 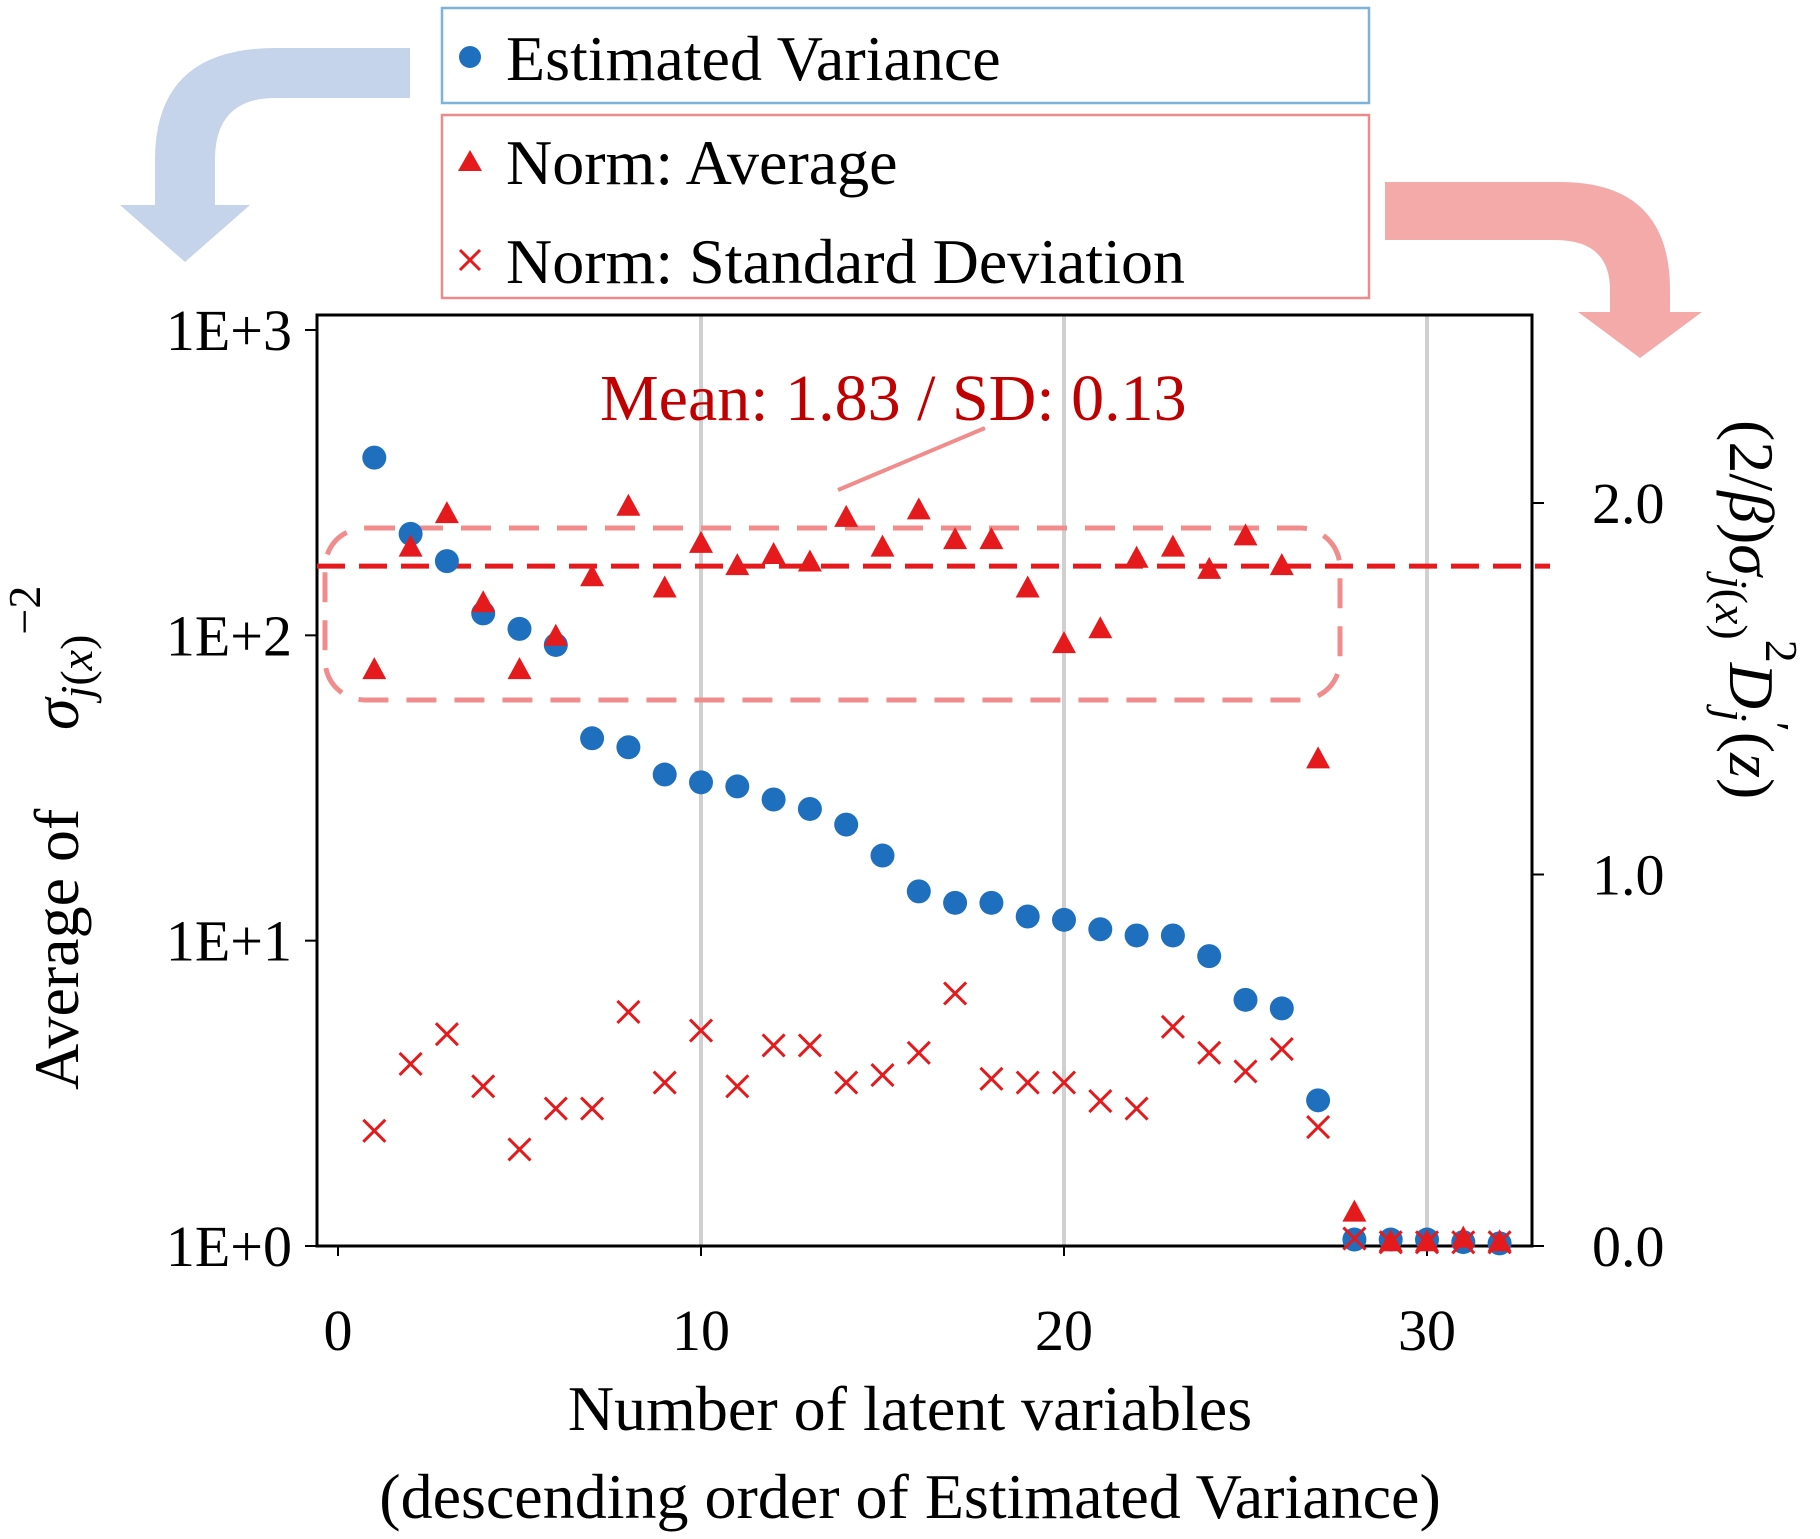 What do you see at coordinates (910, 1496) in the screenshot?
I see `x-axis-title-line2: (descending order of Estimated Variance)` at bounding box center [910, 1496].